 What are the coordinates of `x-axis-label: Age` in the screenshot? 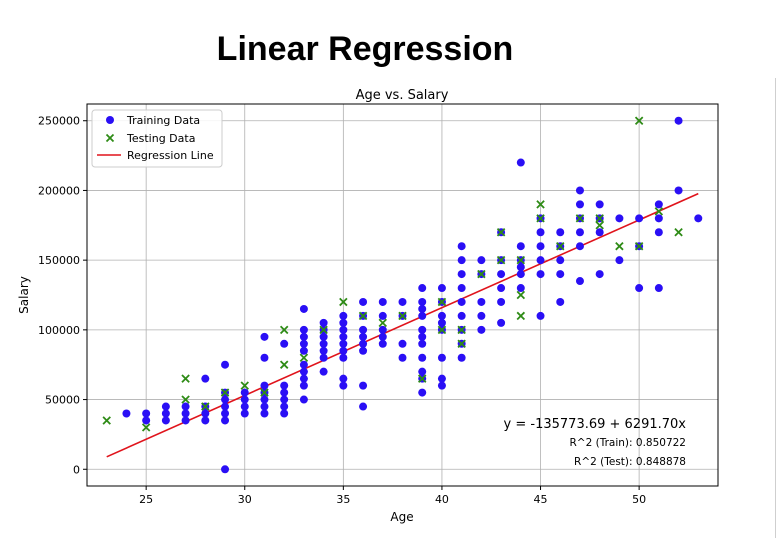 It's located at (401, 517).